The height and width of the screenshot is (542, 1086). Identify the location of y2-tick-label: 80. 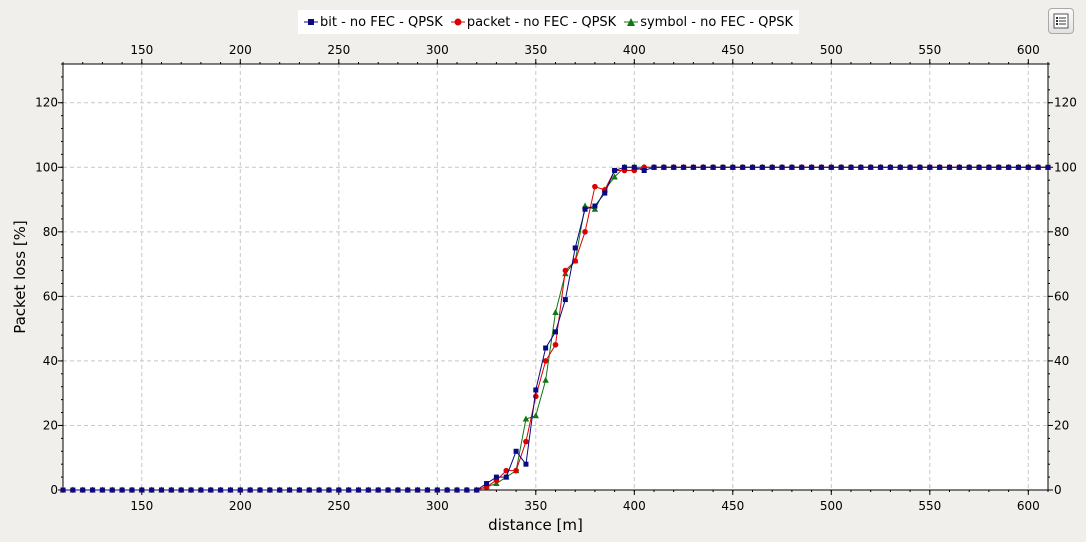
(1061, 232).